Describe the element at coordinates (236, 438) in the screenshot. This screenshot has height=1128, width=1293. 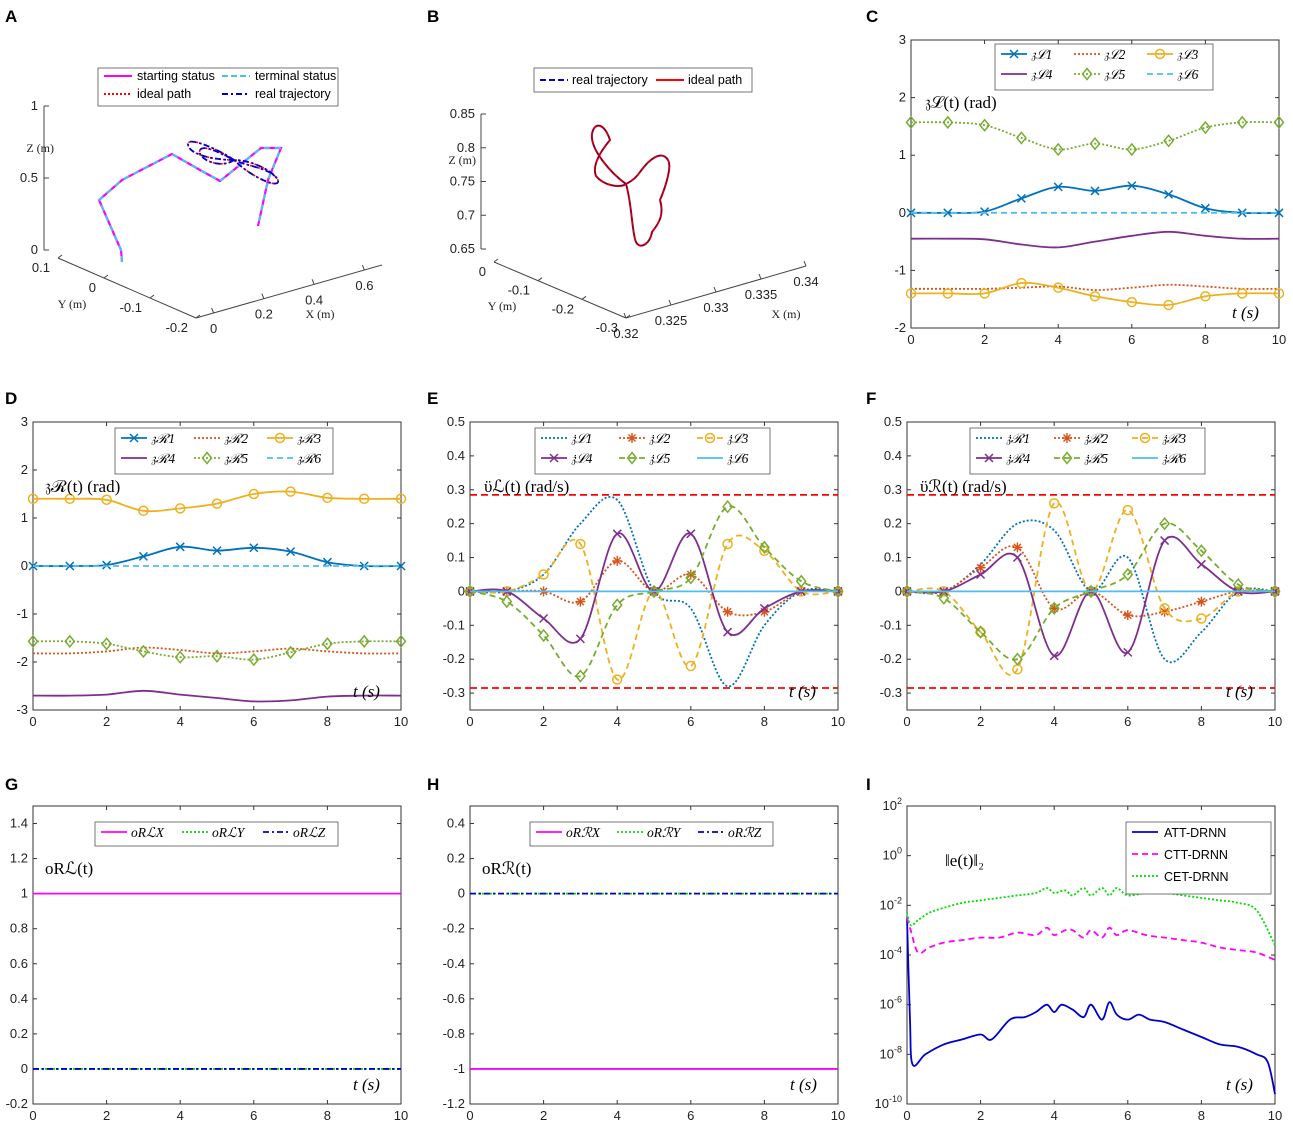
I see `legend-entry: 𝔷ℛ2` at that location.